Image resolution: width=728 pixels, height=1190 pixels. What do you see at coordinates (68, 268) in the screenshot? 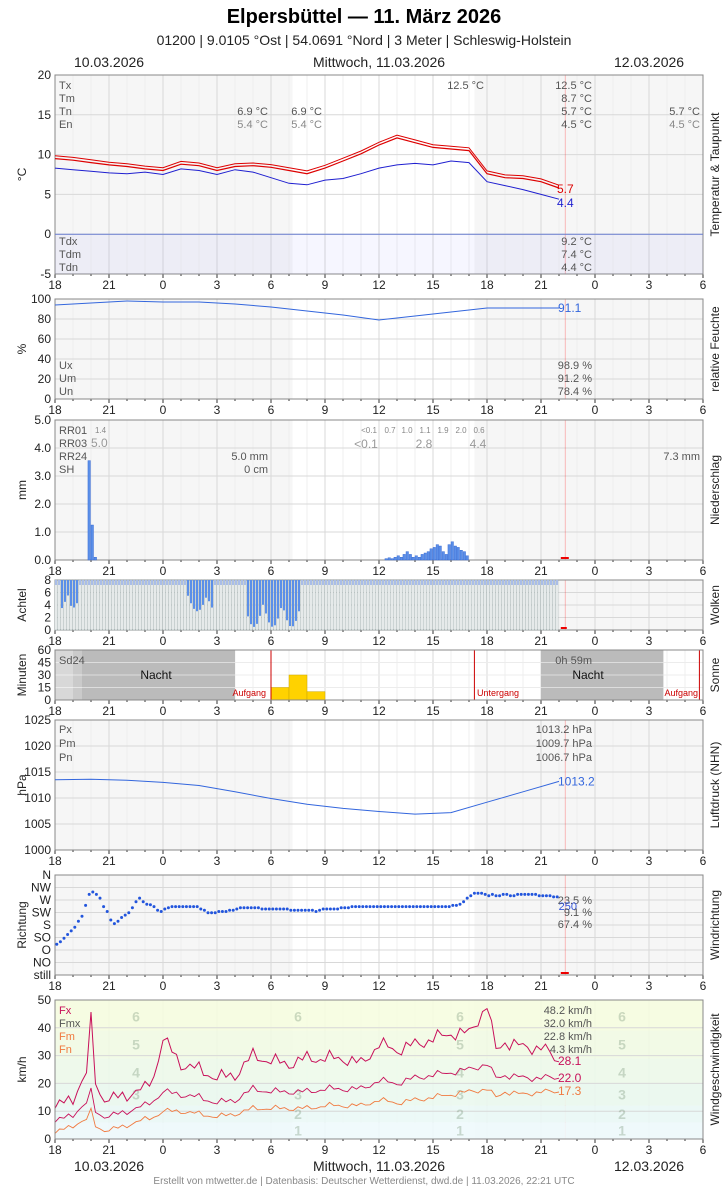
I see `legend-dew: Tdn` at bounding box center [68, 268].